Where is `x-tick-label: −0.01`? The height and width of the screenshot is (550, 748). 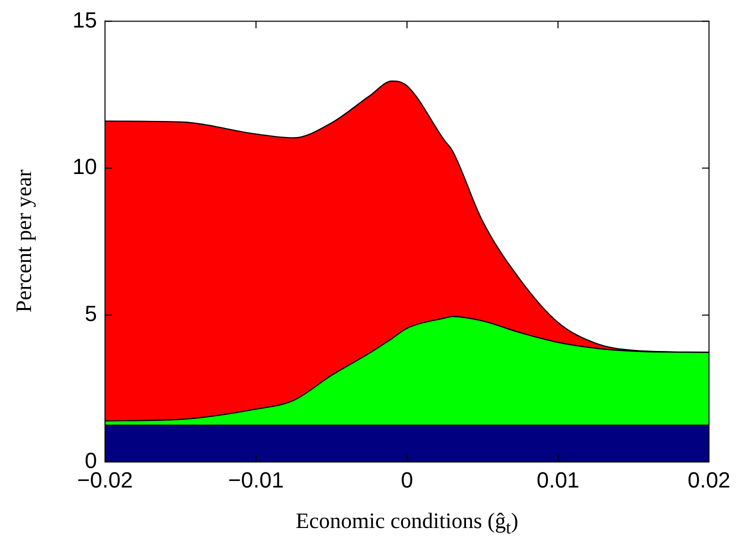
x-tick-label: −0.01 is located at coordinates (256, 479).